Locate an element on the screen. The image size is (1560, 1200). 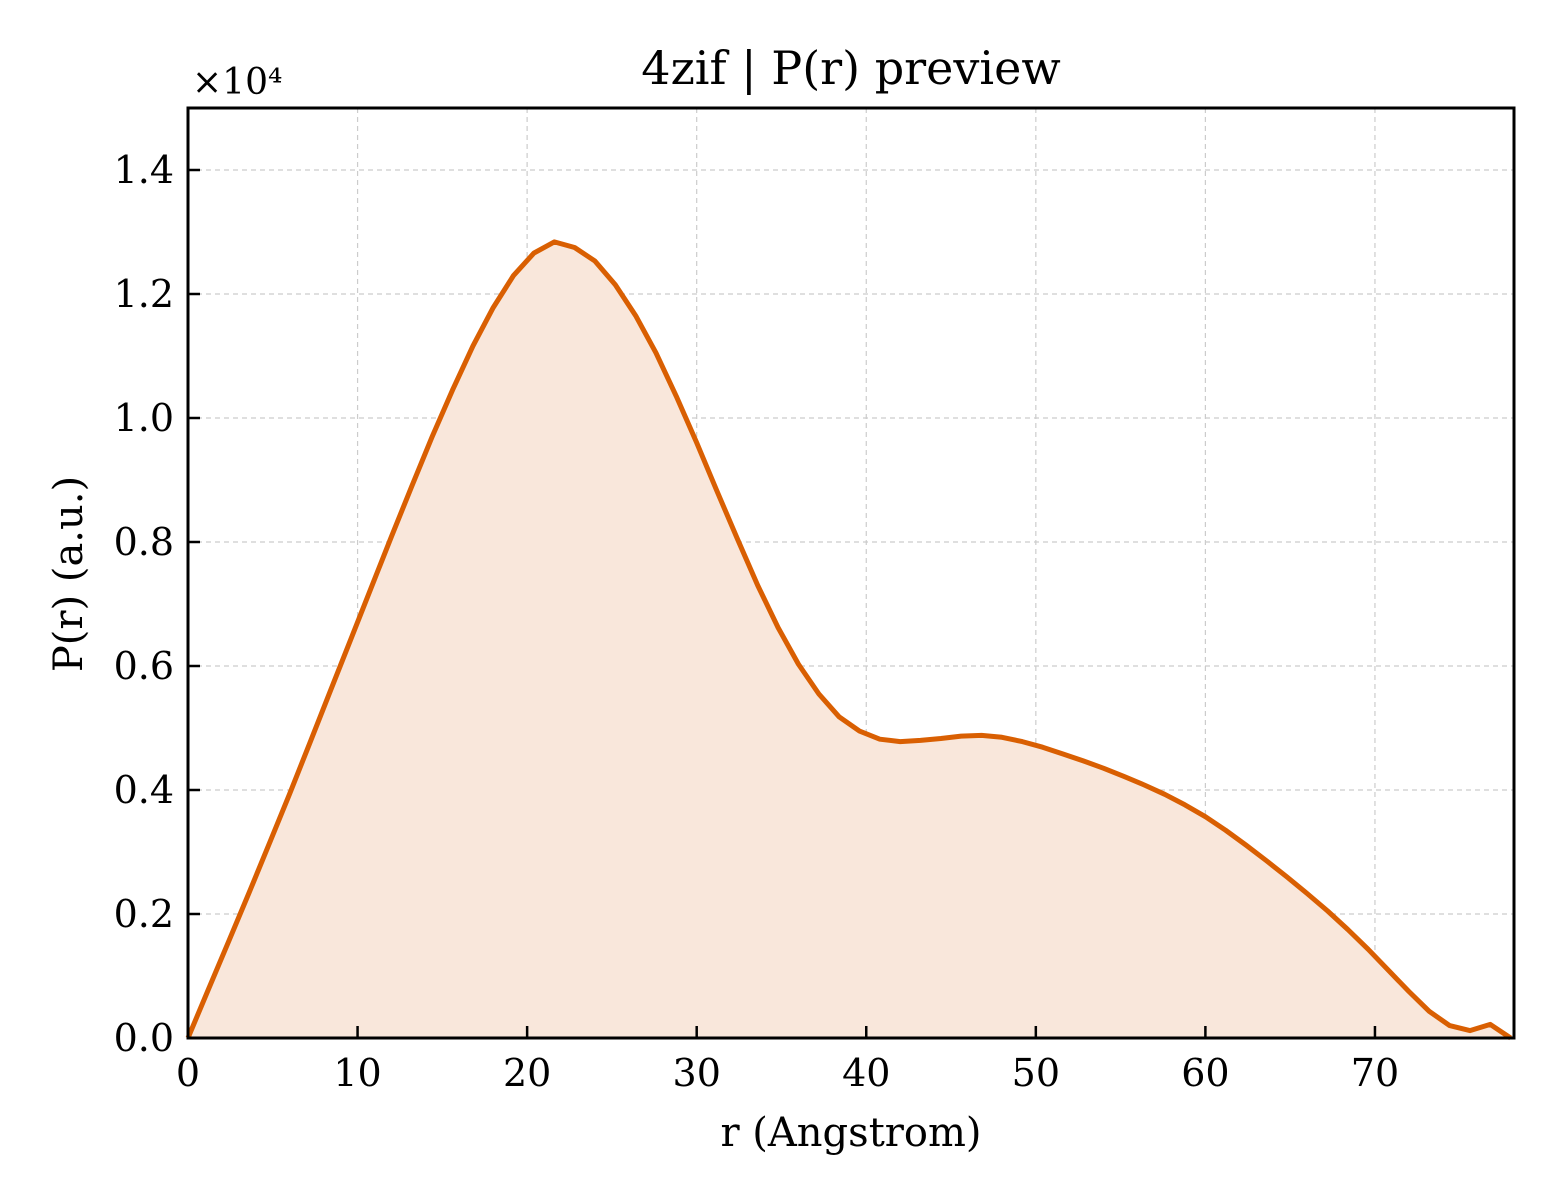
x-tick-label: 50 is located at coordinates (1036, 1073).